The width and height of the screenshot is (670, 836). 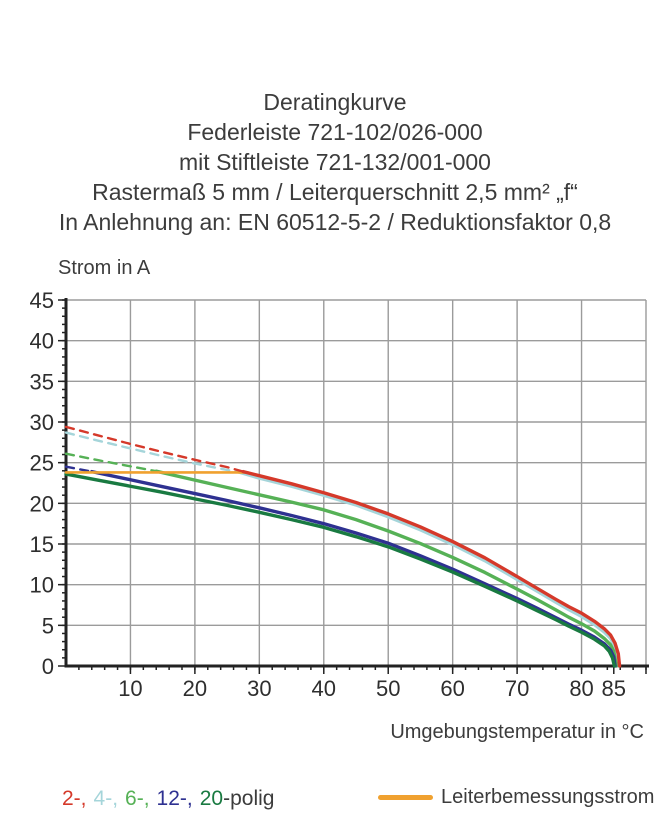 I want to click on svg-text: 45, so click(x=42, y=300).